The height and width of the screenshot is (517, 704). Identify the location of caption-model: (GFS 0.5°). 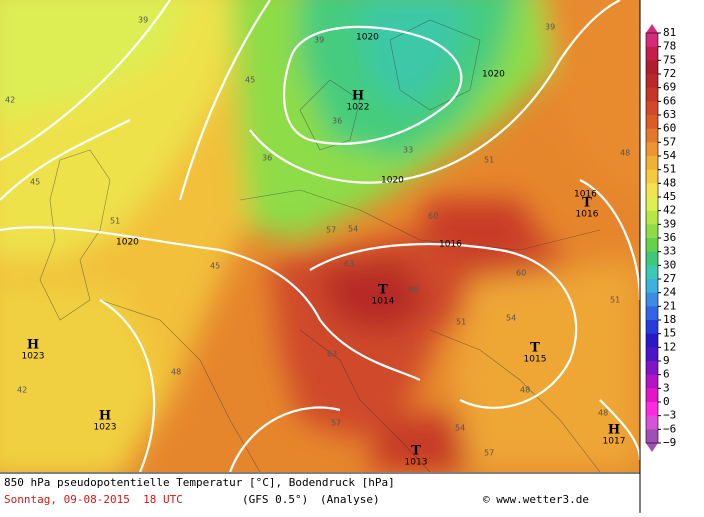
(275, 499).